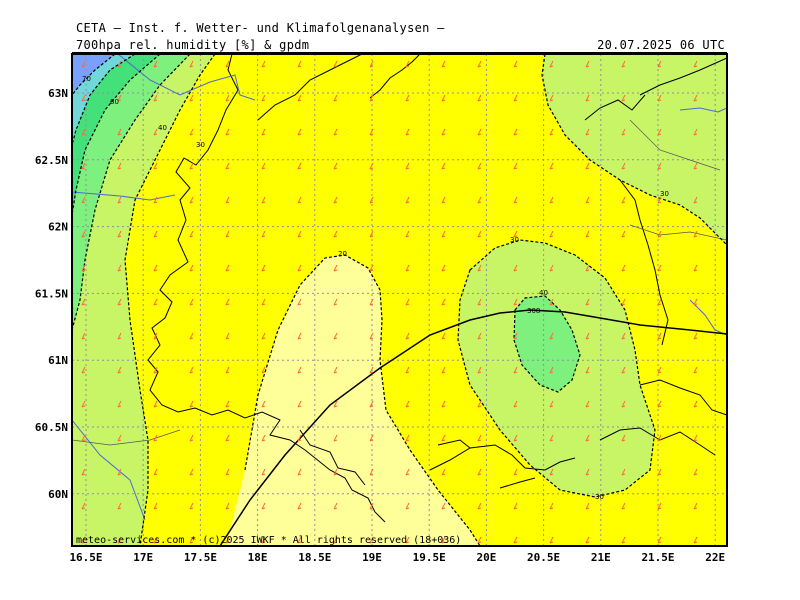 The width and height of the screenshot is (800, 600). I want to click on y-axis-ticks: 63N 62.5N 62N 61.5N 61N 60.5N 60N, so click(51, 294).